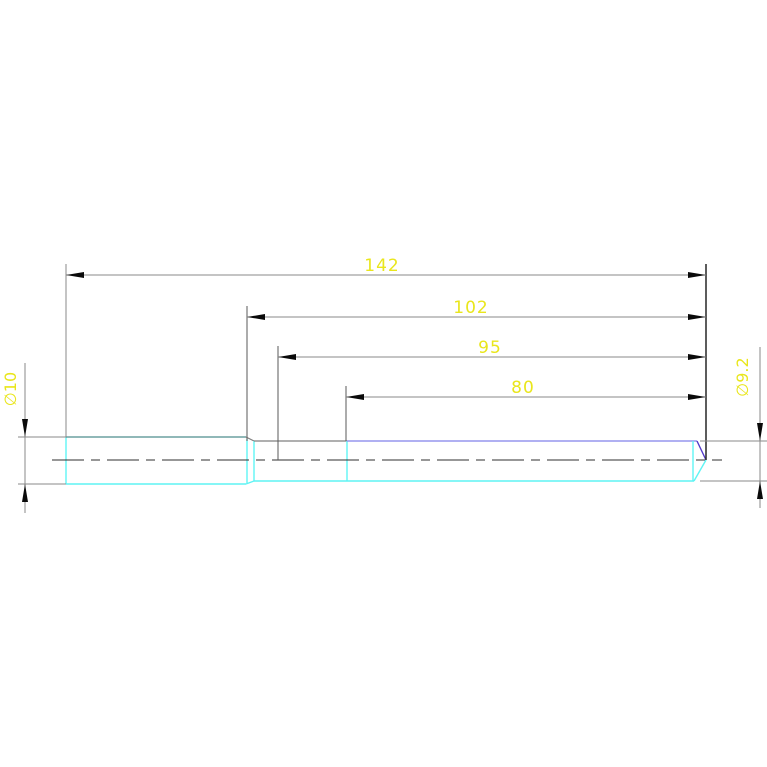 The width and height of the screenshot is (767, 767). I want to click on arrowhead-80-right, so click(697, 397).